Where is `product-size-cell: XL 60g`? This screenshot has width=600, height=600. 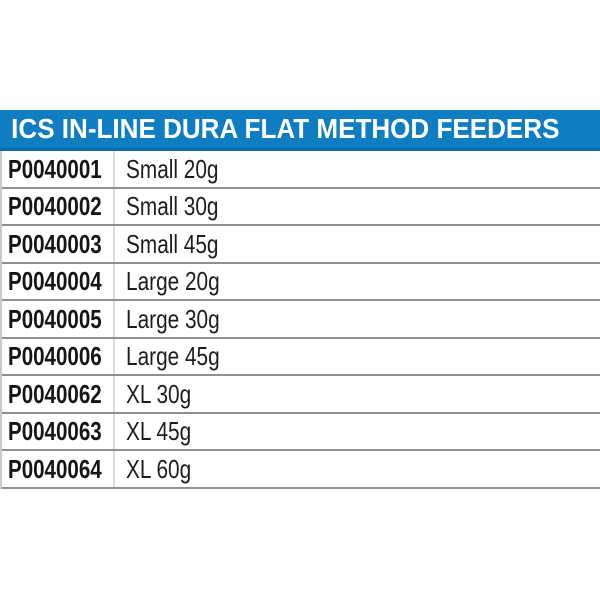
product-size-cell: XL 60g is located at coordinates (161, 469).